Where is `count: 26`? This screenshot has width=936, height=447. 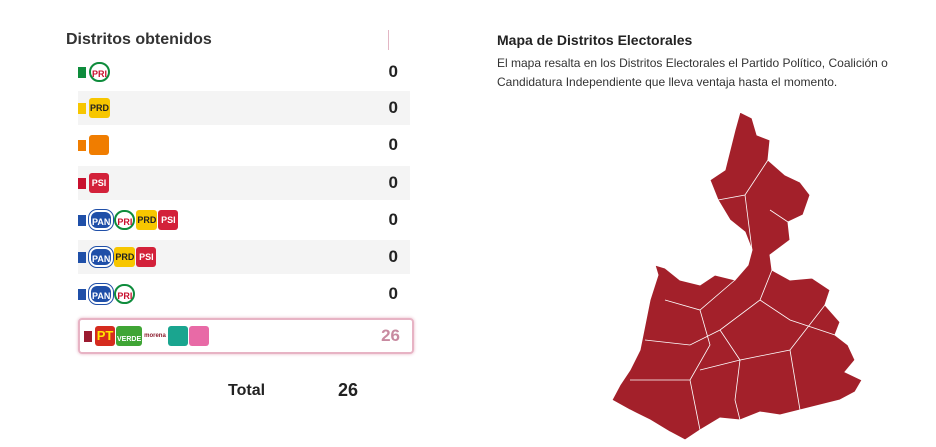
count: 26 is located at coordinates (390, 335).